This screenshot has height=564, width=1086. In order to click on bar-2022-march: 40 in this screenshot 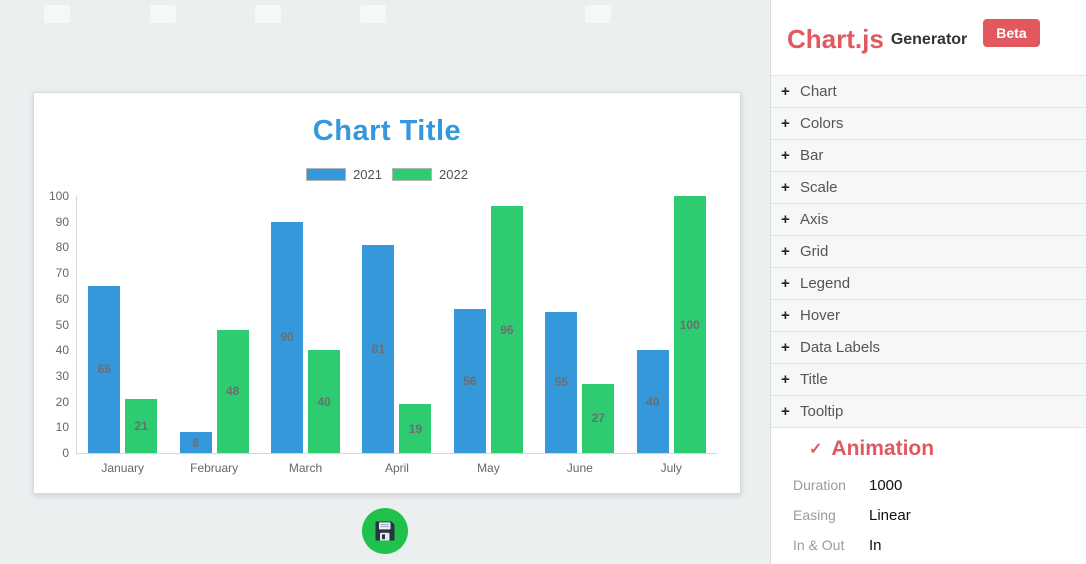, I will do `click(324, 401)`.